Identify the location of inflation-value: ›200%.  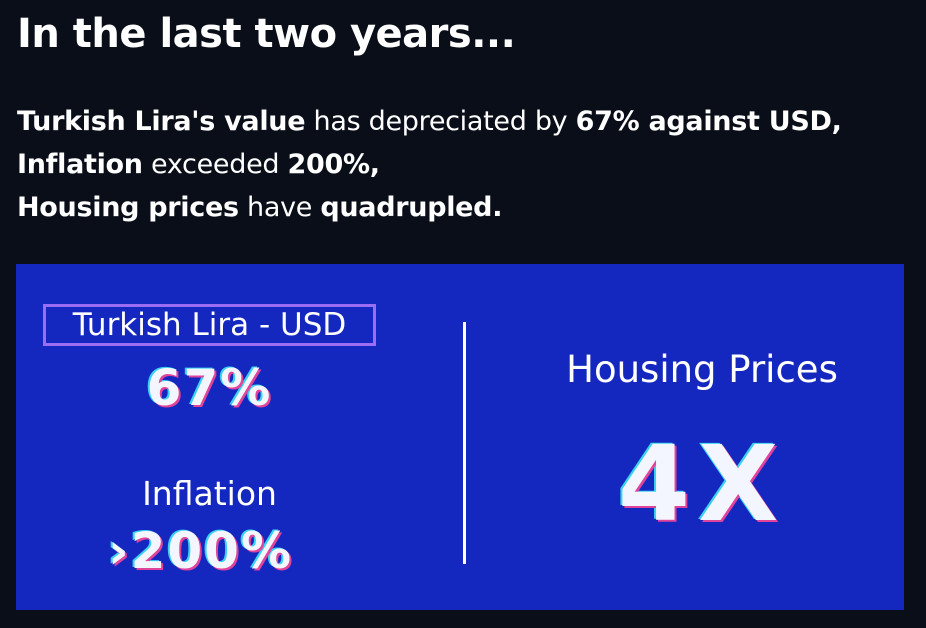
(201, 551).